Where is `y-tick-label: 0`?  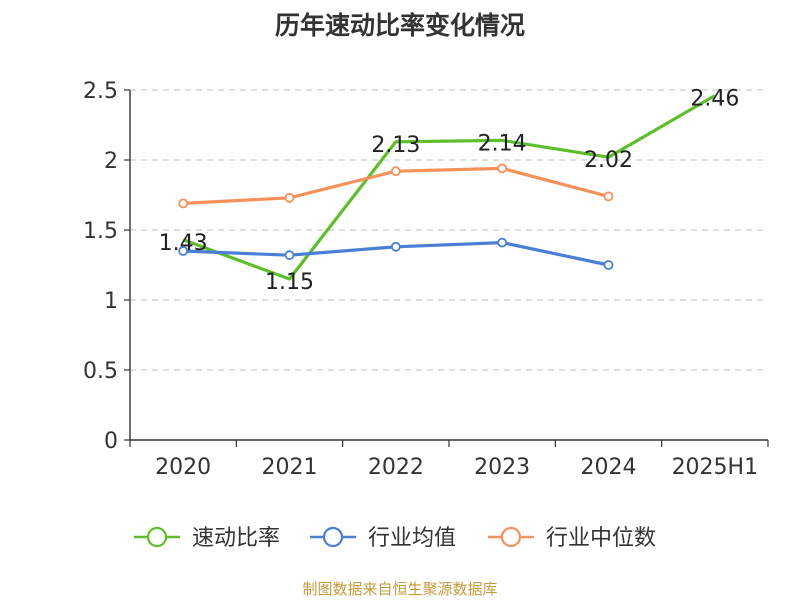
y-tick-label: 0 is located at coordinates (111, 441).